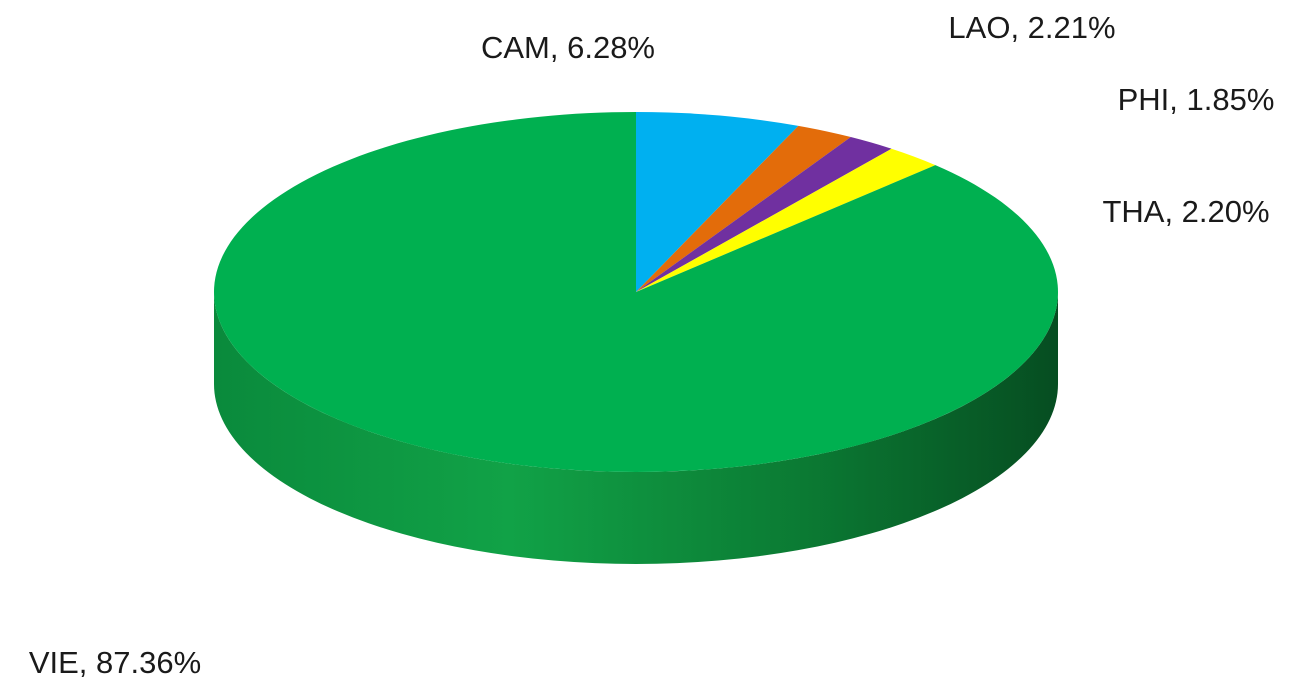 This screenshot has height=691, width=1301. I want to click on slice-label-cam: CAM, 6.28%, so click(568, 47).